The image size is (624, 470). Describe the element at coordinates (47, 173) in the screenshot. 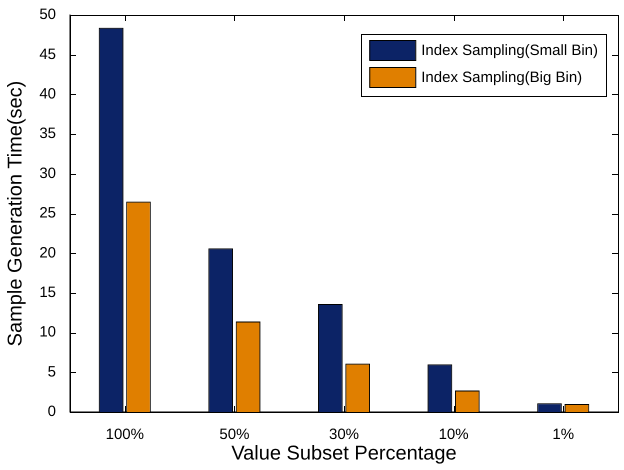

I see `y-tick-label: 30` at that location.